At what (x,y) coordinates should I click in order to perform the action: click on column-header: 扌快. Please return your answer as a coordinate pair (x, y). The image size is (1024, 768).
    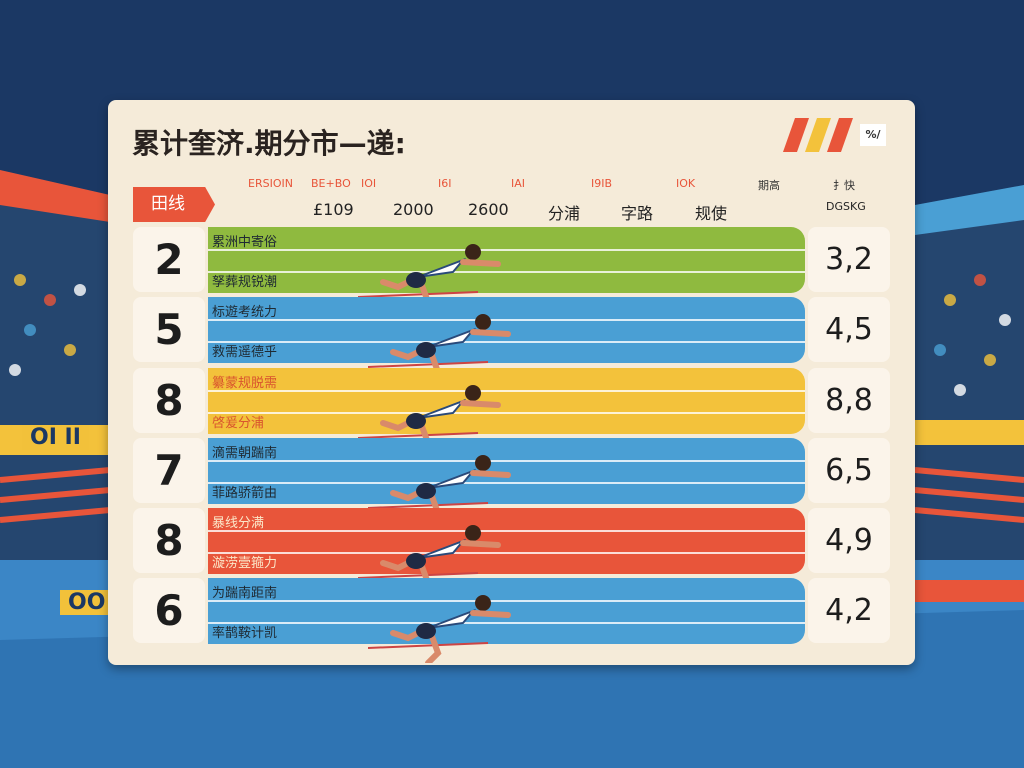
    Looking at the image, I should click on (844, 185).